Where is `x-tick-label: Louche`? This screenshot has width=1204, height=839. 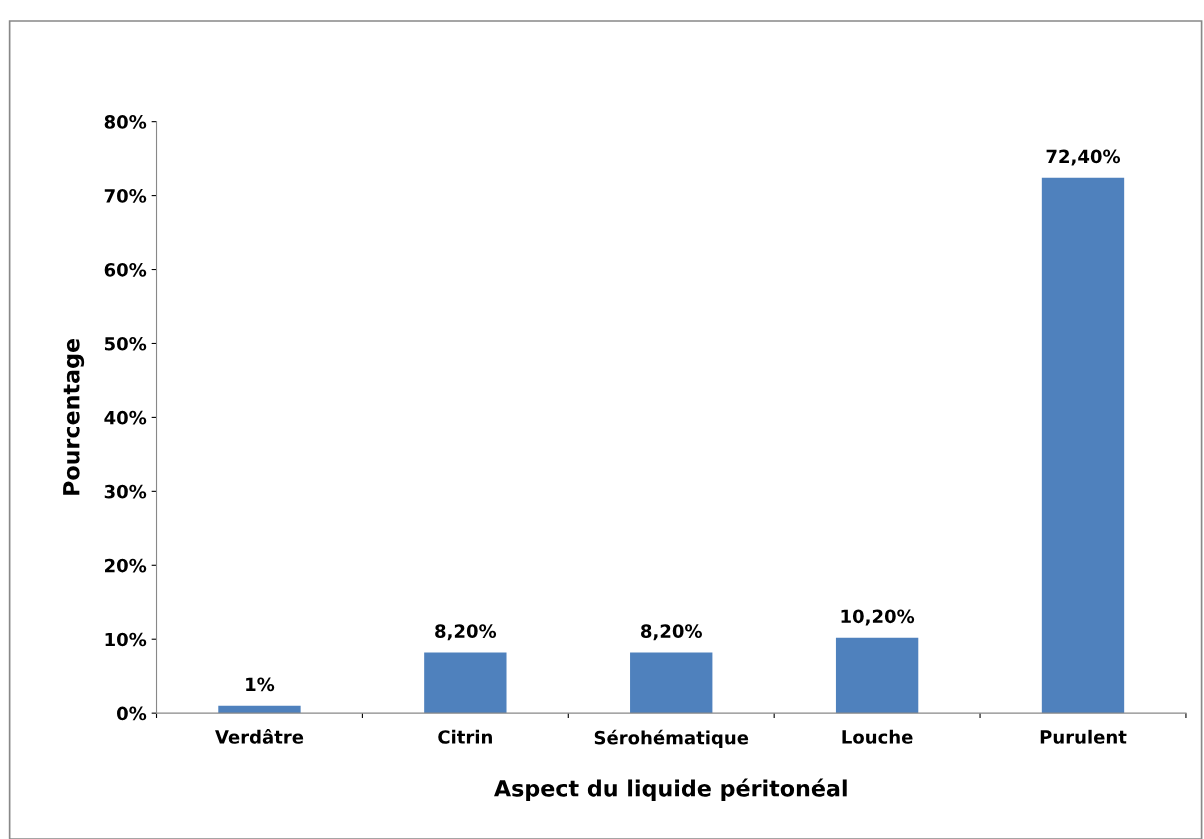
x-tick-label: Louche is located at coordinates (877, 736).